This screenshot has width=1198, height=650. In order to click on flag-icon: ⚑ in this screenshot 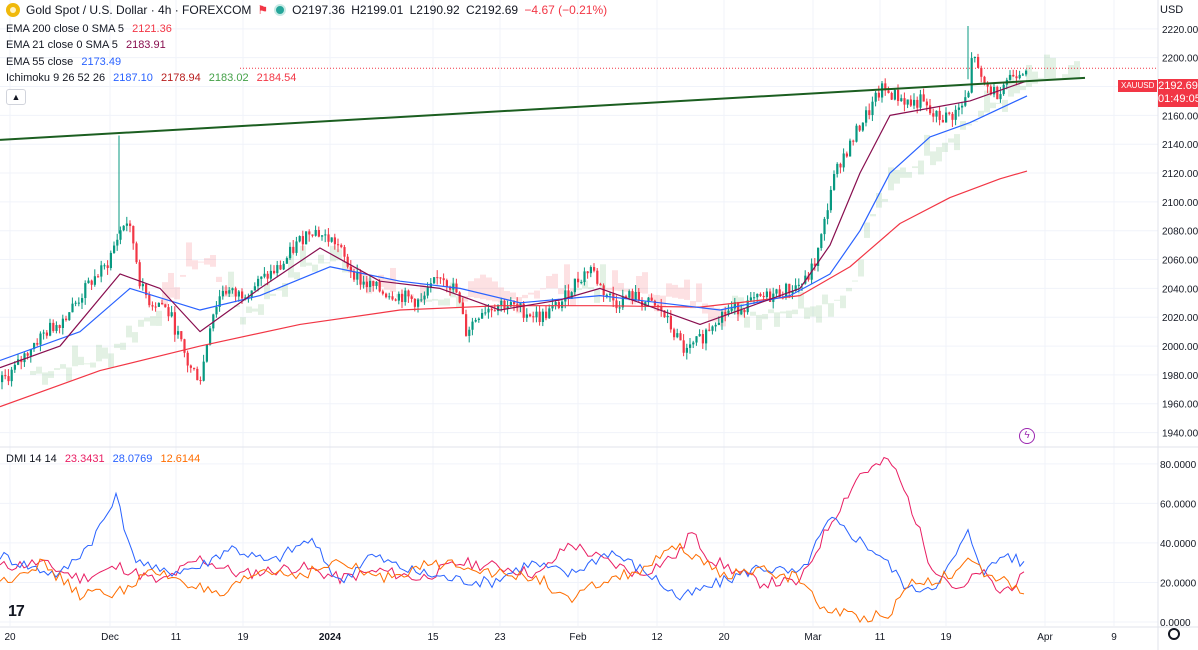, I will do `click(263, 10)`.